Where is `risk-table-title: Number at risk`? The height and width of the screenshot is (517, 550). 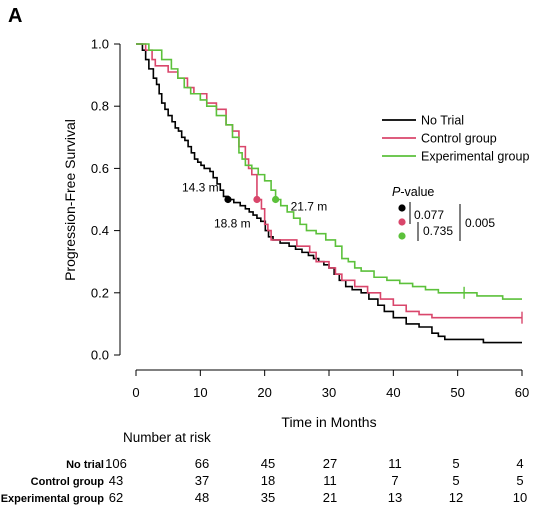
risk-table-title: Number at risk is located at coordinates (167, 437).